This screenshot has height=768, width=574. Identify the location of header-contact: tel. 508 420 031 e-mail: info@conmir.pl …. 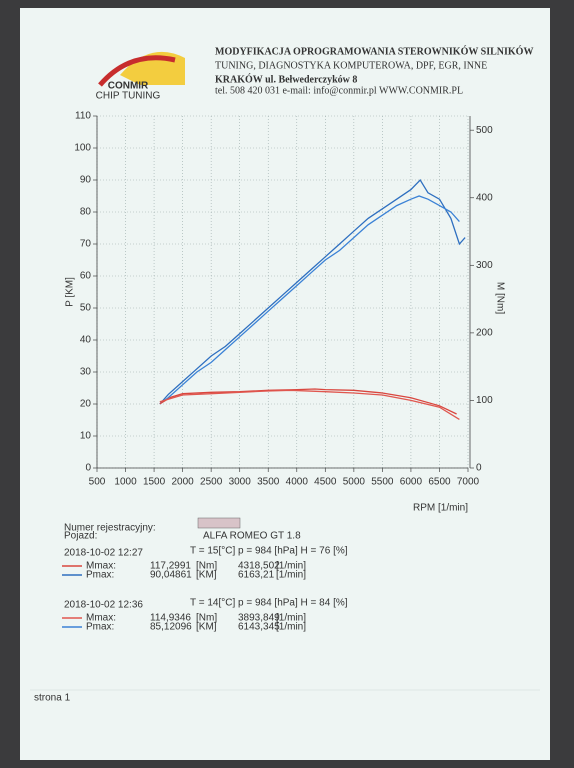
(339, 90).